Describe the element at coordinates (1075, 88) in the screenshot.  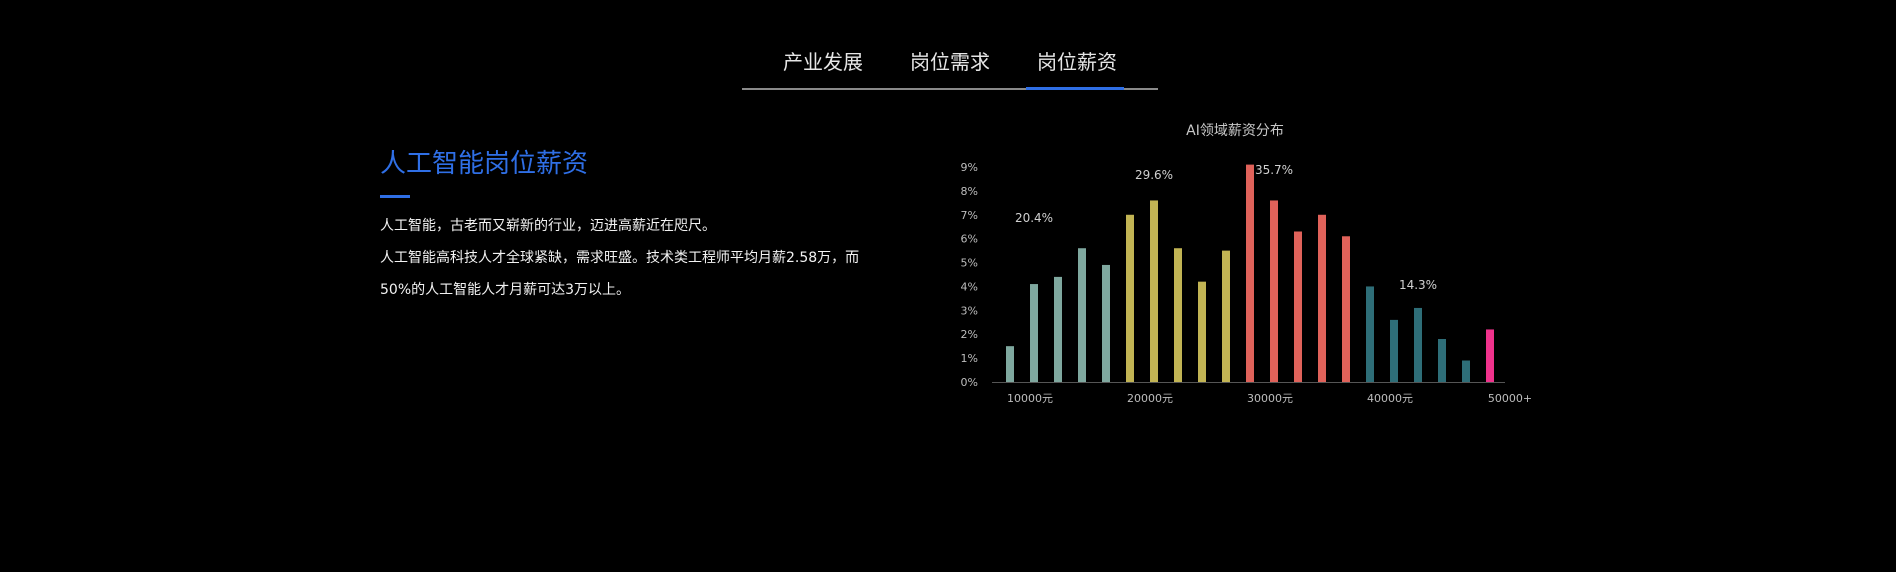
I see `tab-active-indicator` at that location.